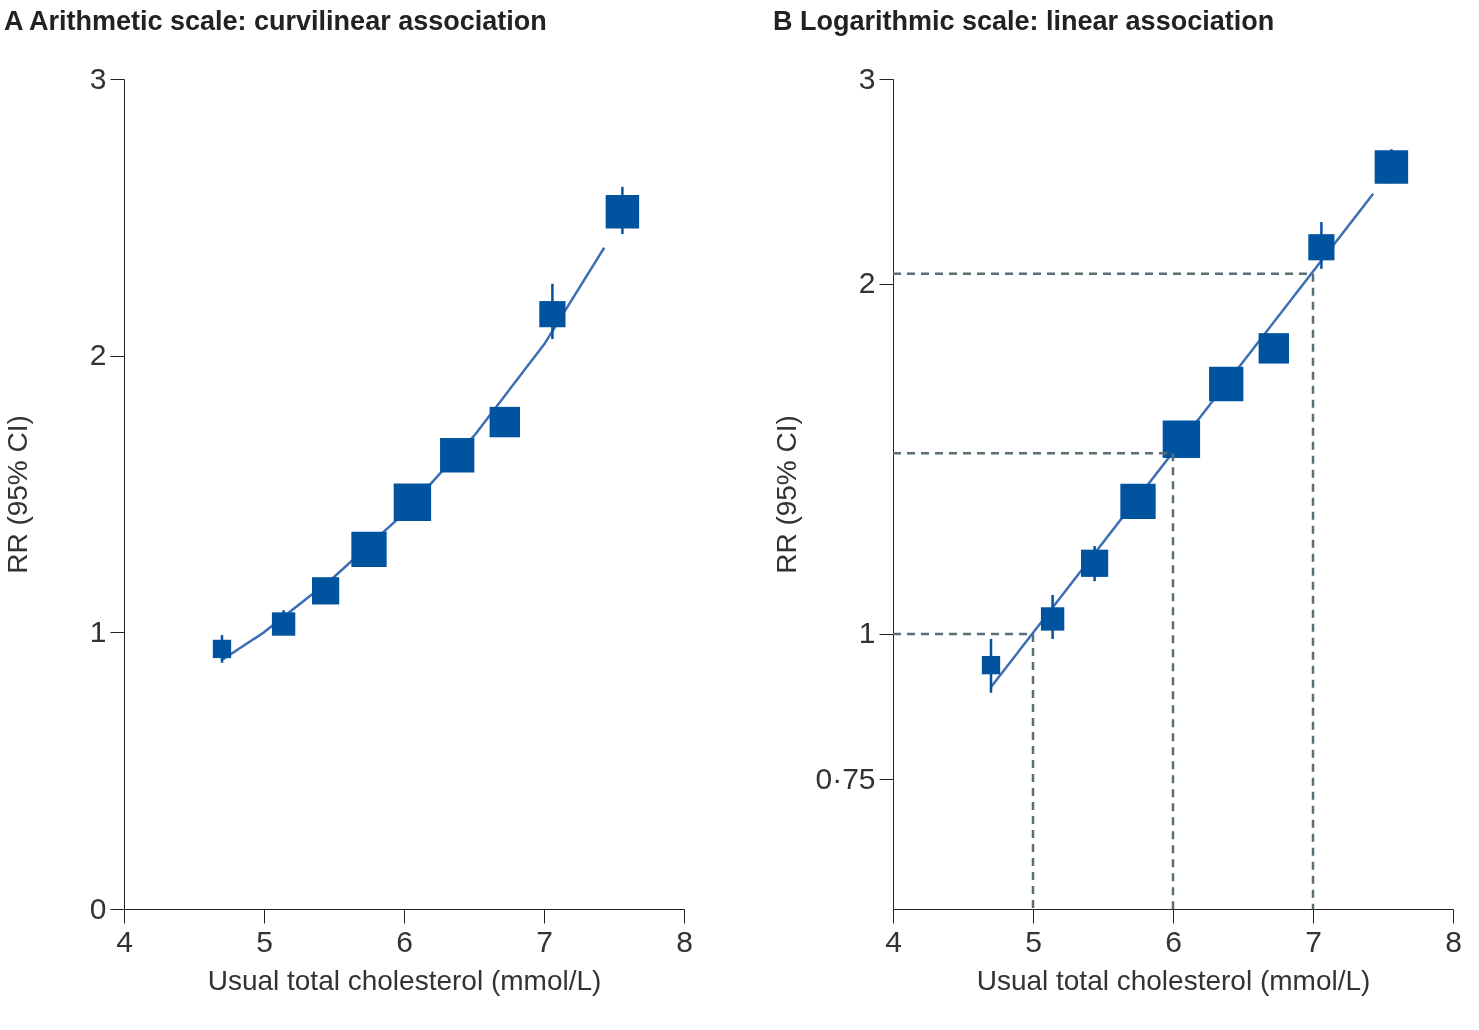  What do you see at coordinates (98, 908) in the screenshot?
I see `y-tick-label: 0` at bounding box center [98, 908].